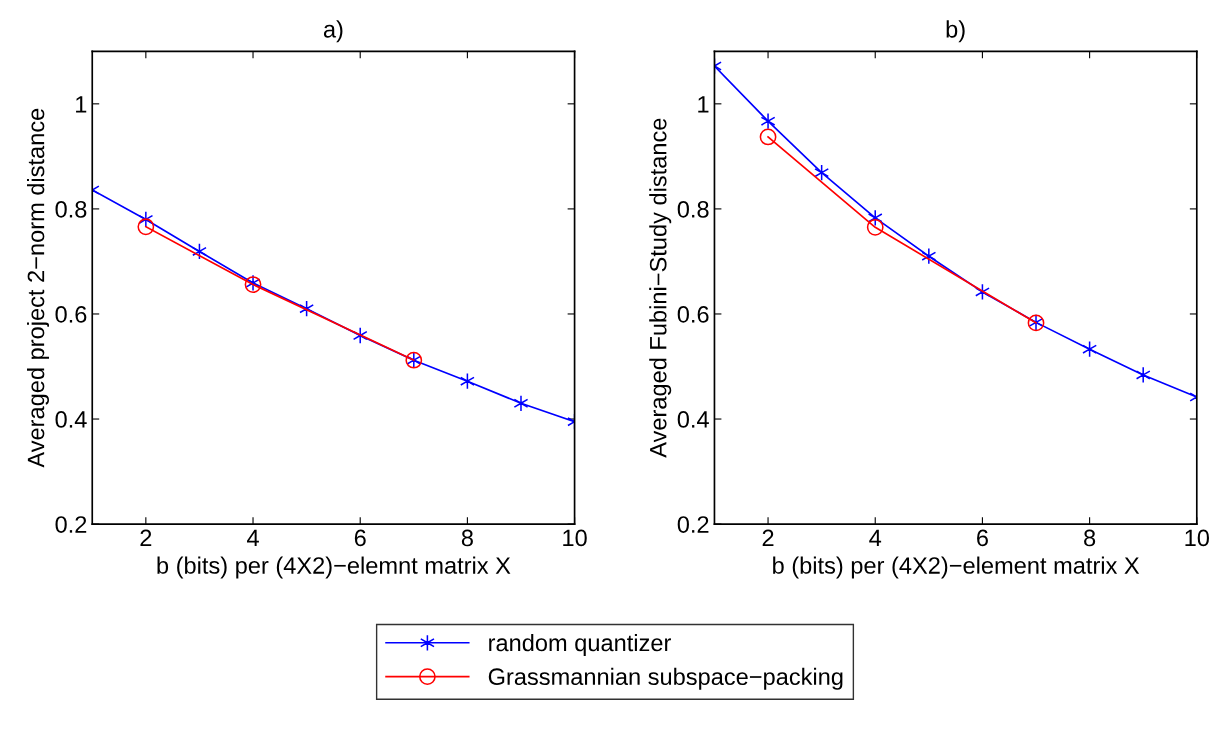 This screenshot has width=1230, height=733. I want to click on y-axis-title: Averaged Fubini−Study distance, so click(660, 288).